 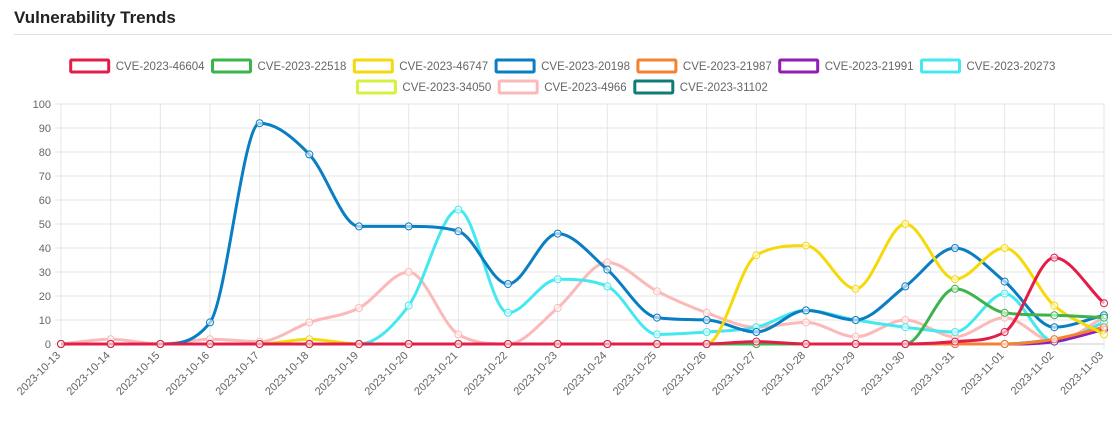 I want to click on legend-item: CVE-2023-20273, so click(x=988, y=66).